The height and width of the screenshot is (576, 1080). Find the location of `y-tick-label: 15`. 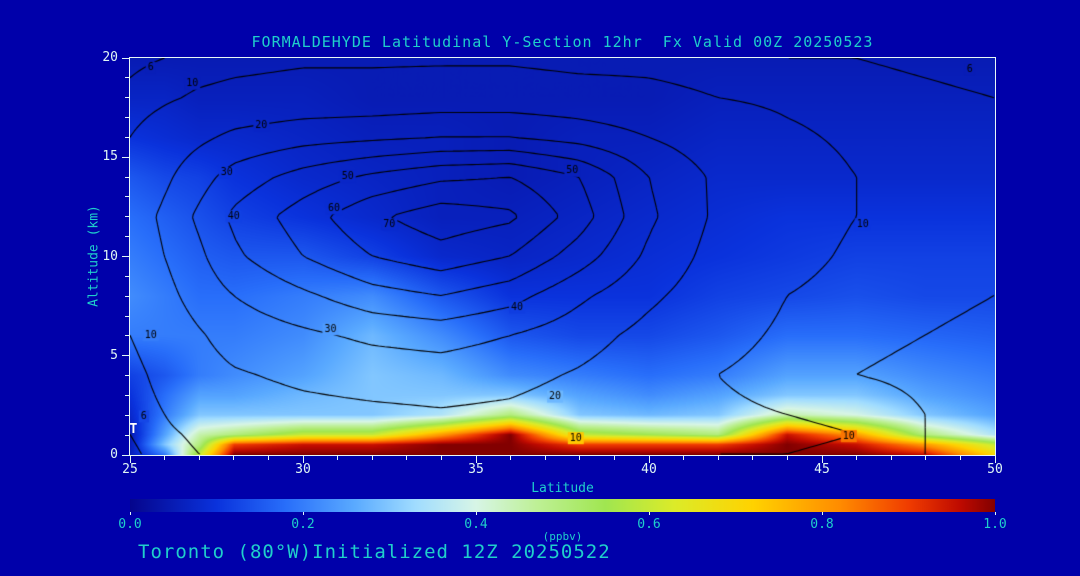

y-tick-label: 15 is located at coordinates (110, 157).